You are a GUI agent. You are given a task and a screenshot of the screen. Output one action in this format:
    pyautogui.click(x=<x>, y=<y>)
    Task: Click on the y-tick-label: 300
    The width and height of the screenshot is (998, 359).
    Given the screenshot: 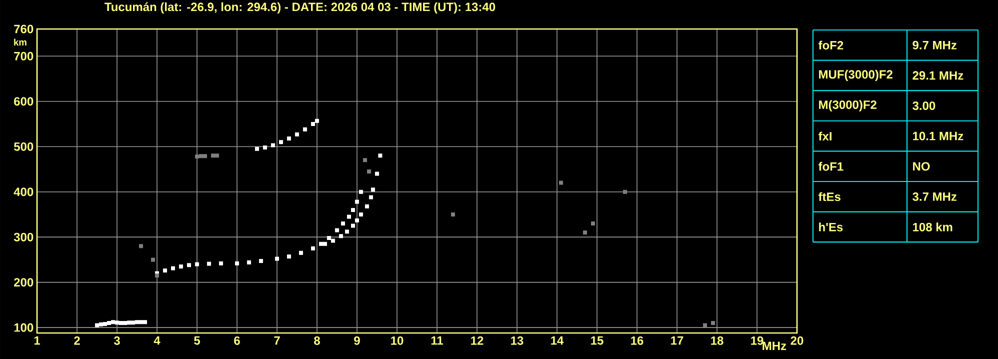 What is the action you would take?
    pyautogui.click(x=24, y=237)
    